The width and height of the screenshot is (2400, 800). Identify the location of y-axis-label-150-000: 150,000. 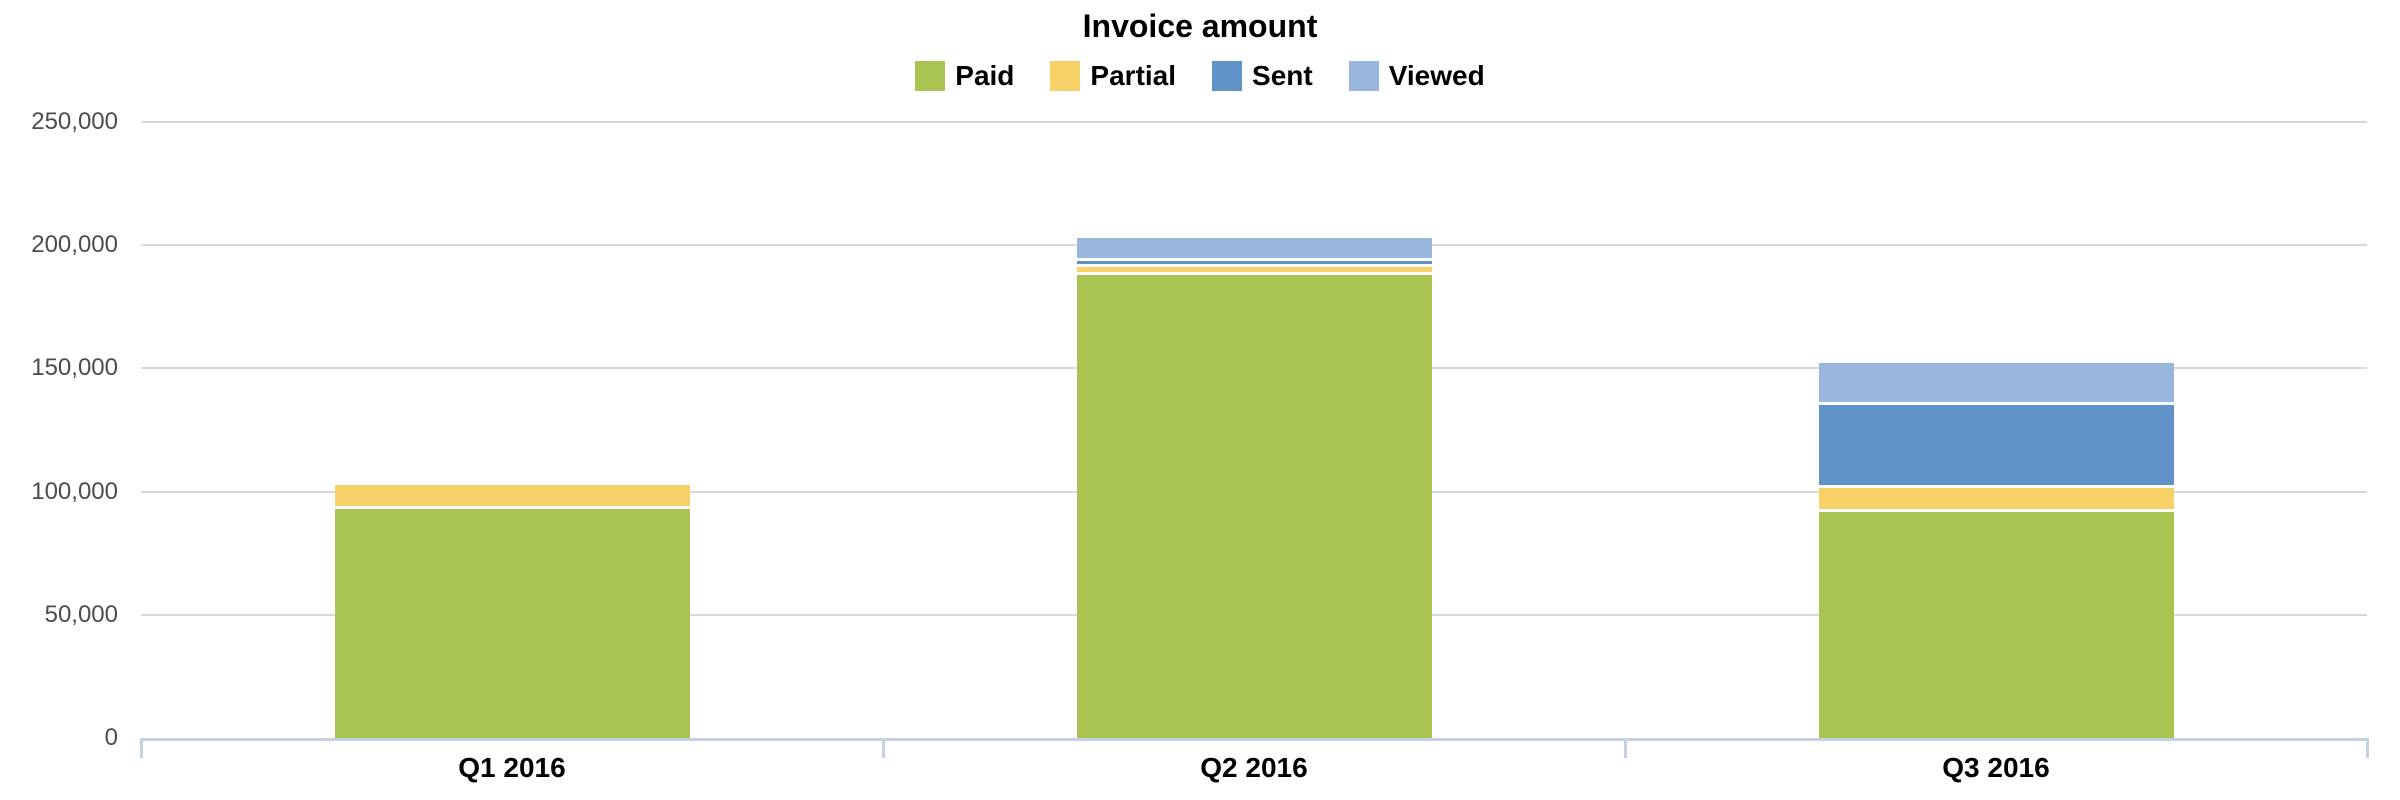
(74, 367).